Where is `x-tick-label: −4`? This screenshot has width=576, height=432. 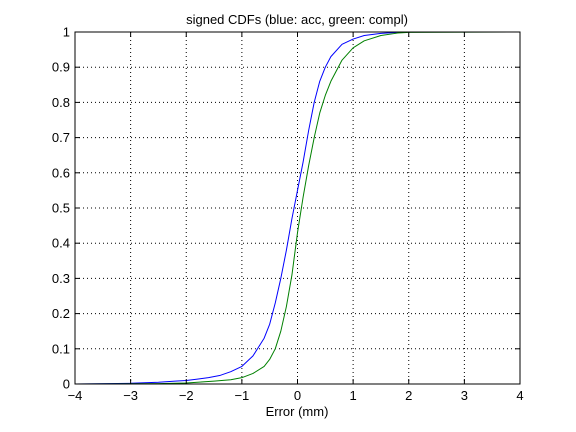
x-tick-label: −4 is located at coordinates (75, 395).